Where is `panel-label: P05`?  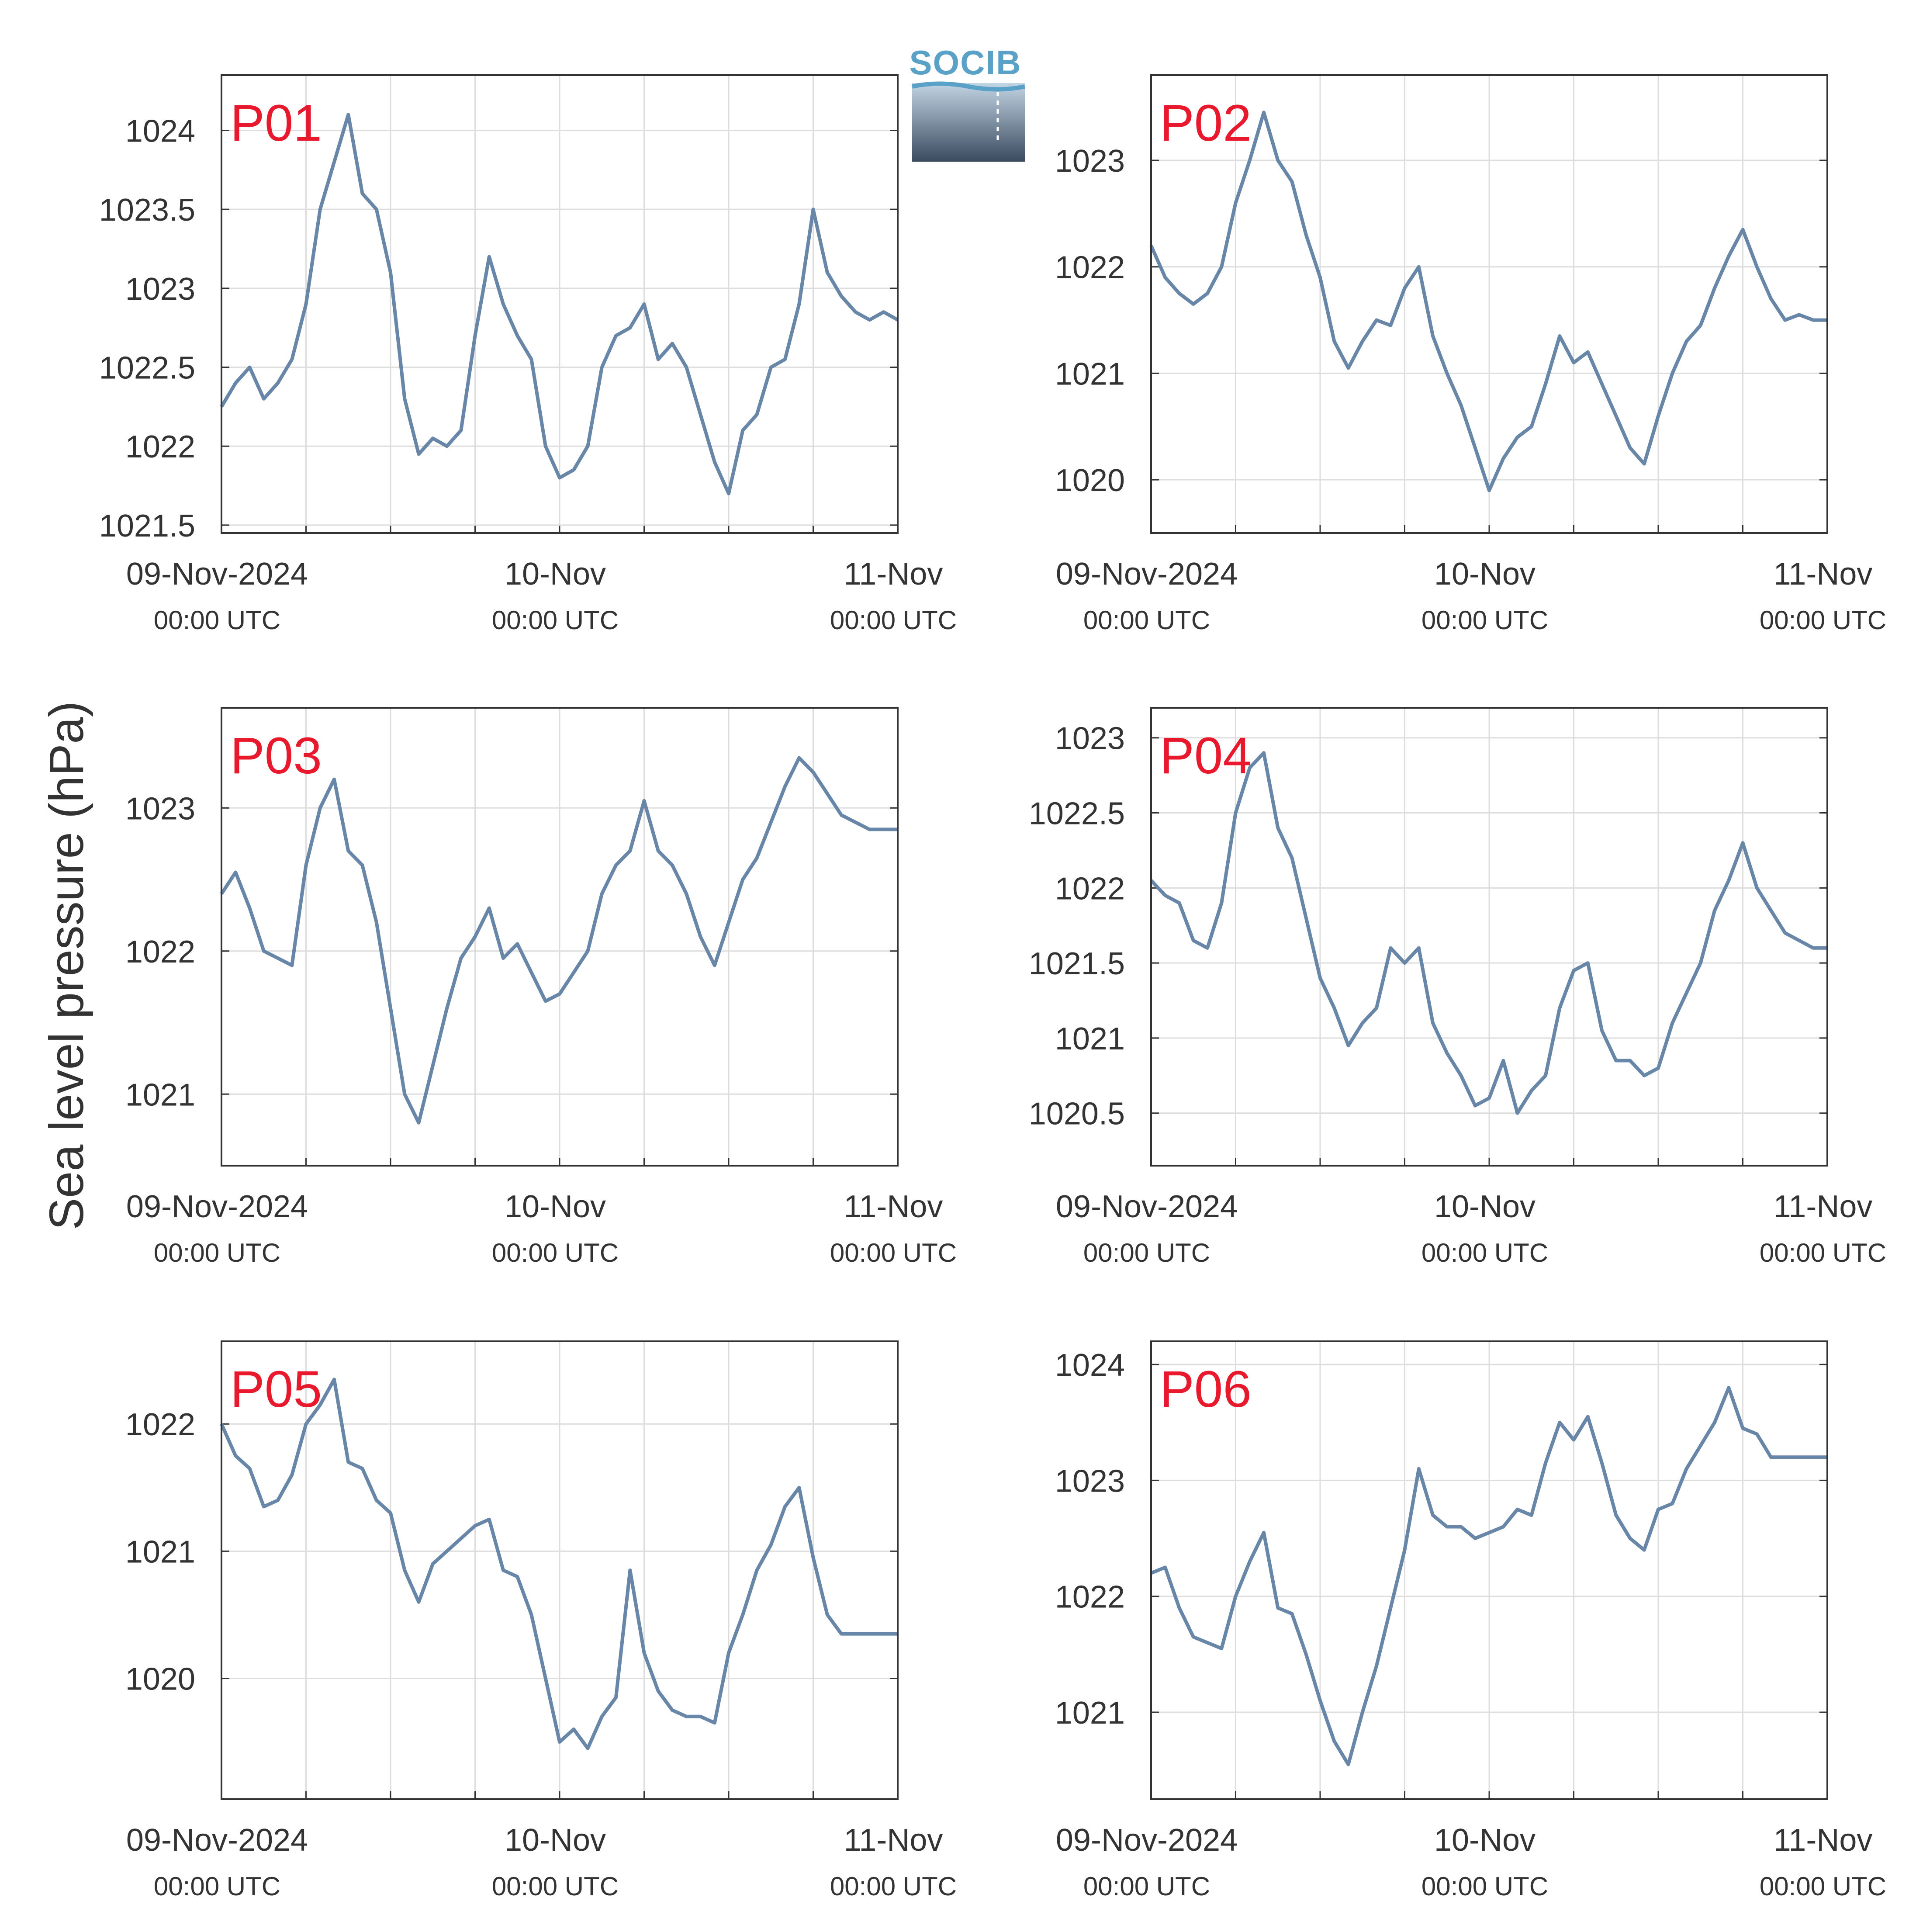 panel-label: P05 is located at coordinates (276, 1389).